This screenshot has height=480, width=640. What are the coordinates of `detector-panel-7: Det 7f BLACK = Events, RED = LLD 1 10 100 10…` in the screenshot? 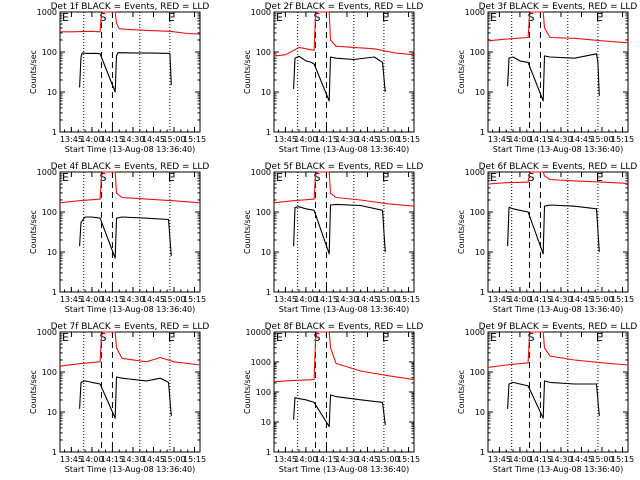 It's located at (119, 398).